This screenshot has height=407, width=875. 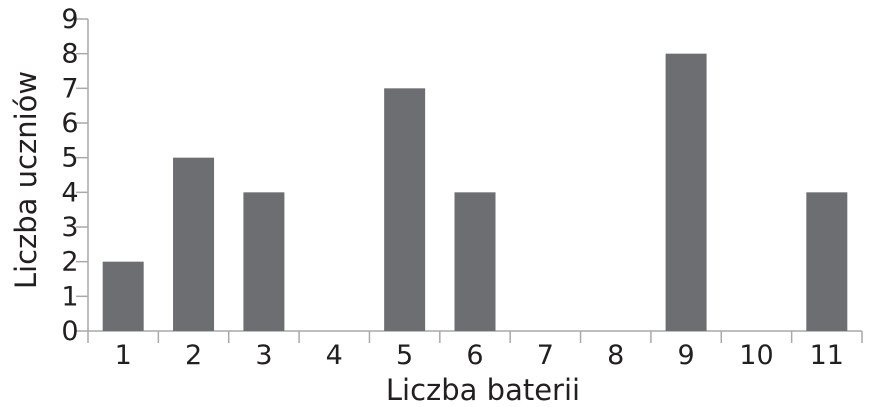 I want to click on x-tick-label: 7, so click(x=545, y=355).